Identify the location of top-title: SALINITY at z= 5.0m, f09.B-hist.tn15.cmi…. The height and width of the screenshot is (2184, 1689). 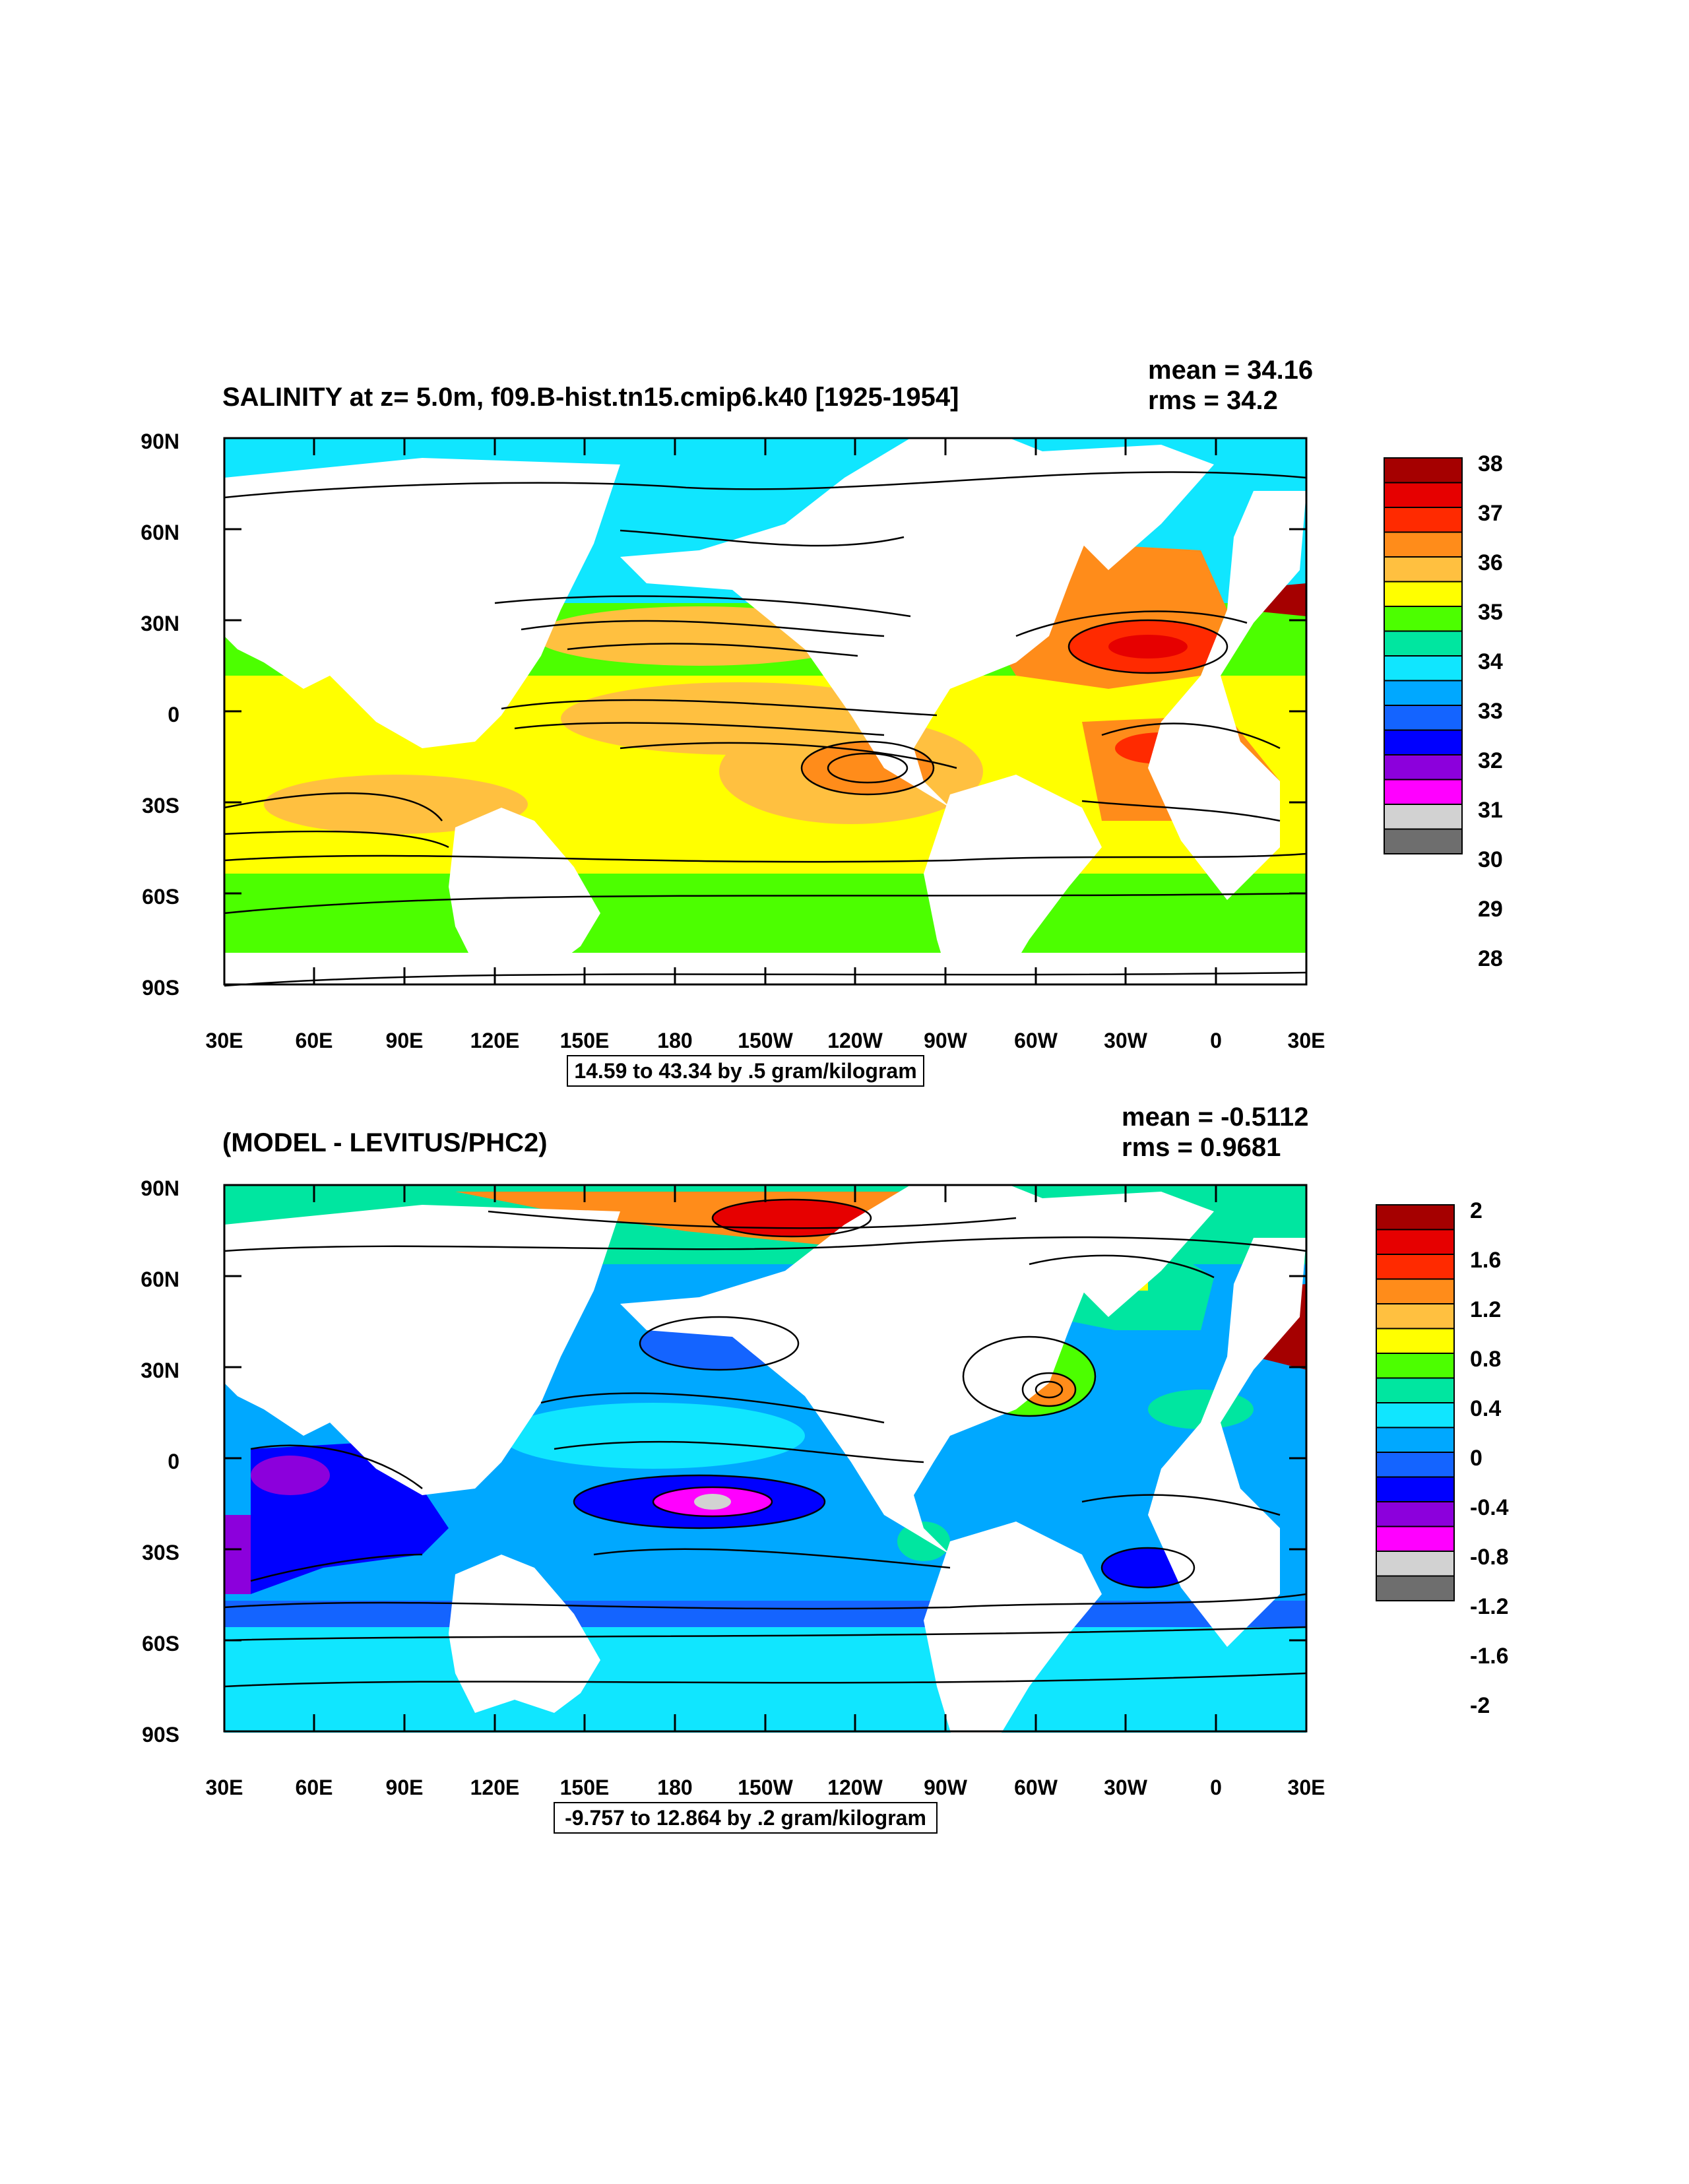
(590, 397).